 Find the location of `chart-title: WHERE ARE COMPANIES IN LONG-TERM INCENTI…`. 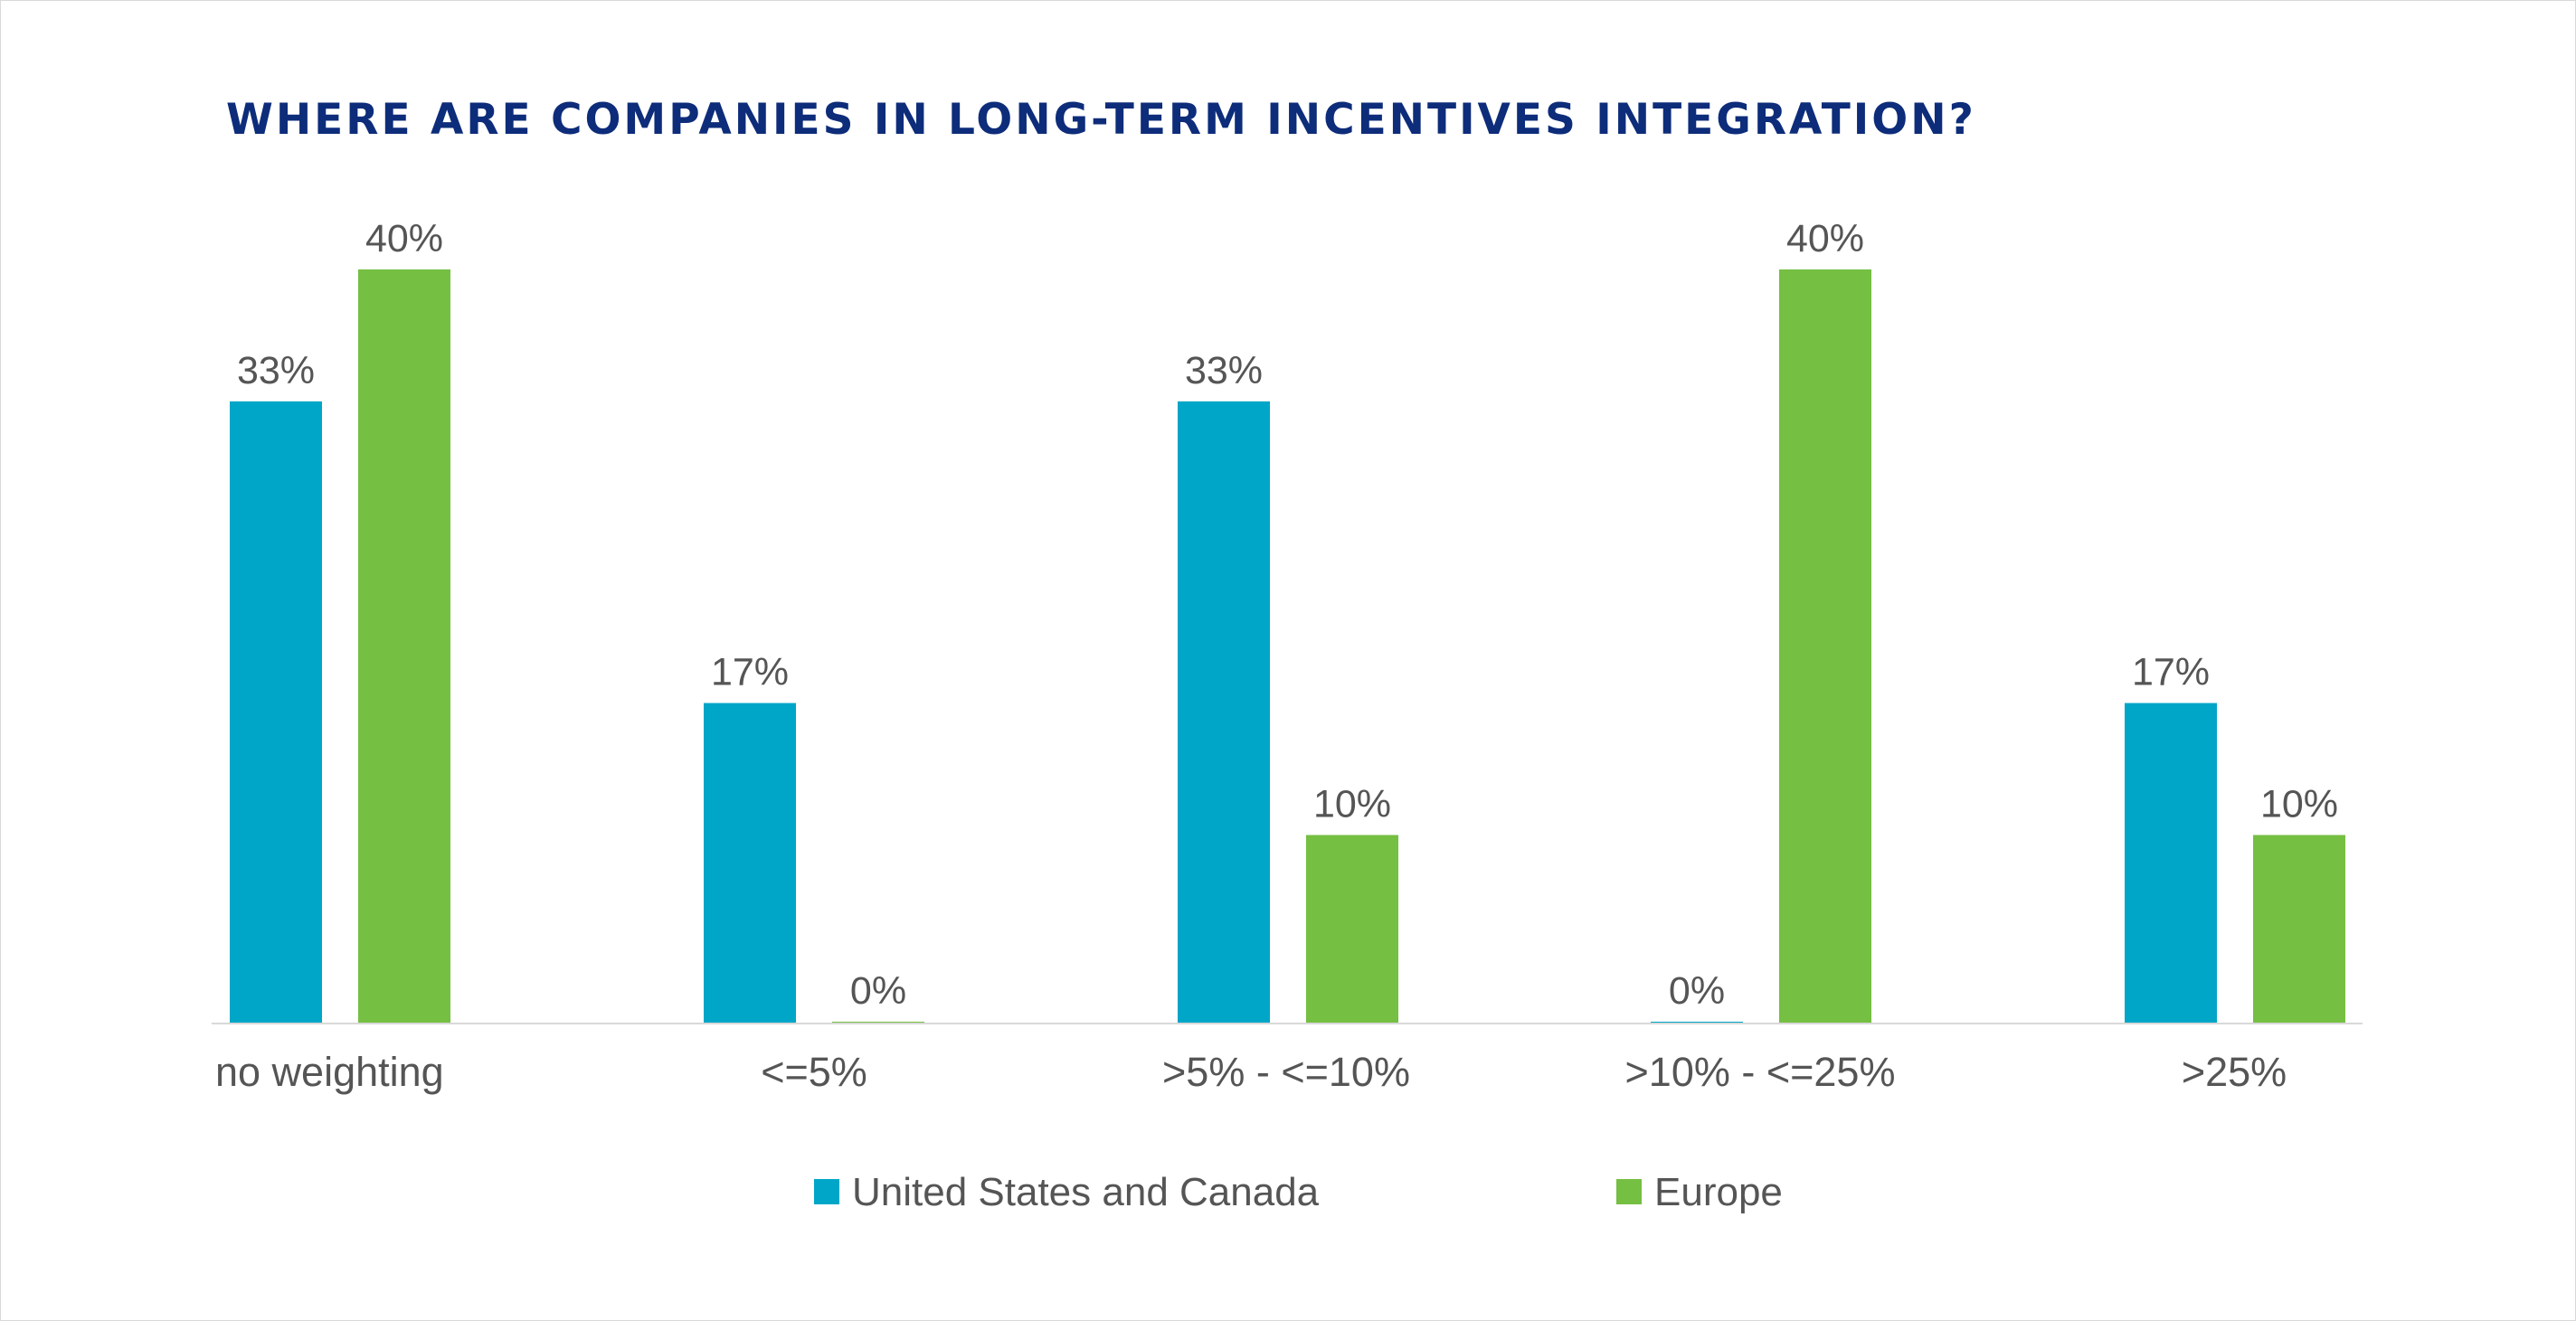

chart-title: WHERE ARE COMPANIES IN LONG-TERM INCENTI… is located at coordinates (1101, 120).